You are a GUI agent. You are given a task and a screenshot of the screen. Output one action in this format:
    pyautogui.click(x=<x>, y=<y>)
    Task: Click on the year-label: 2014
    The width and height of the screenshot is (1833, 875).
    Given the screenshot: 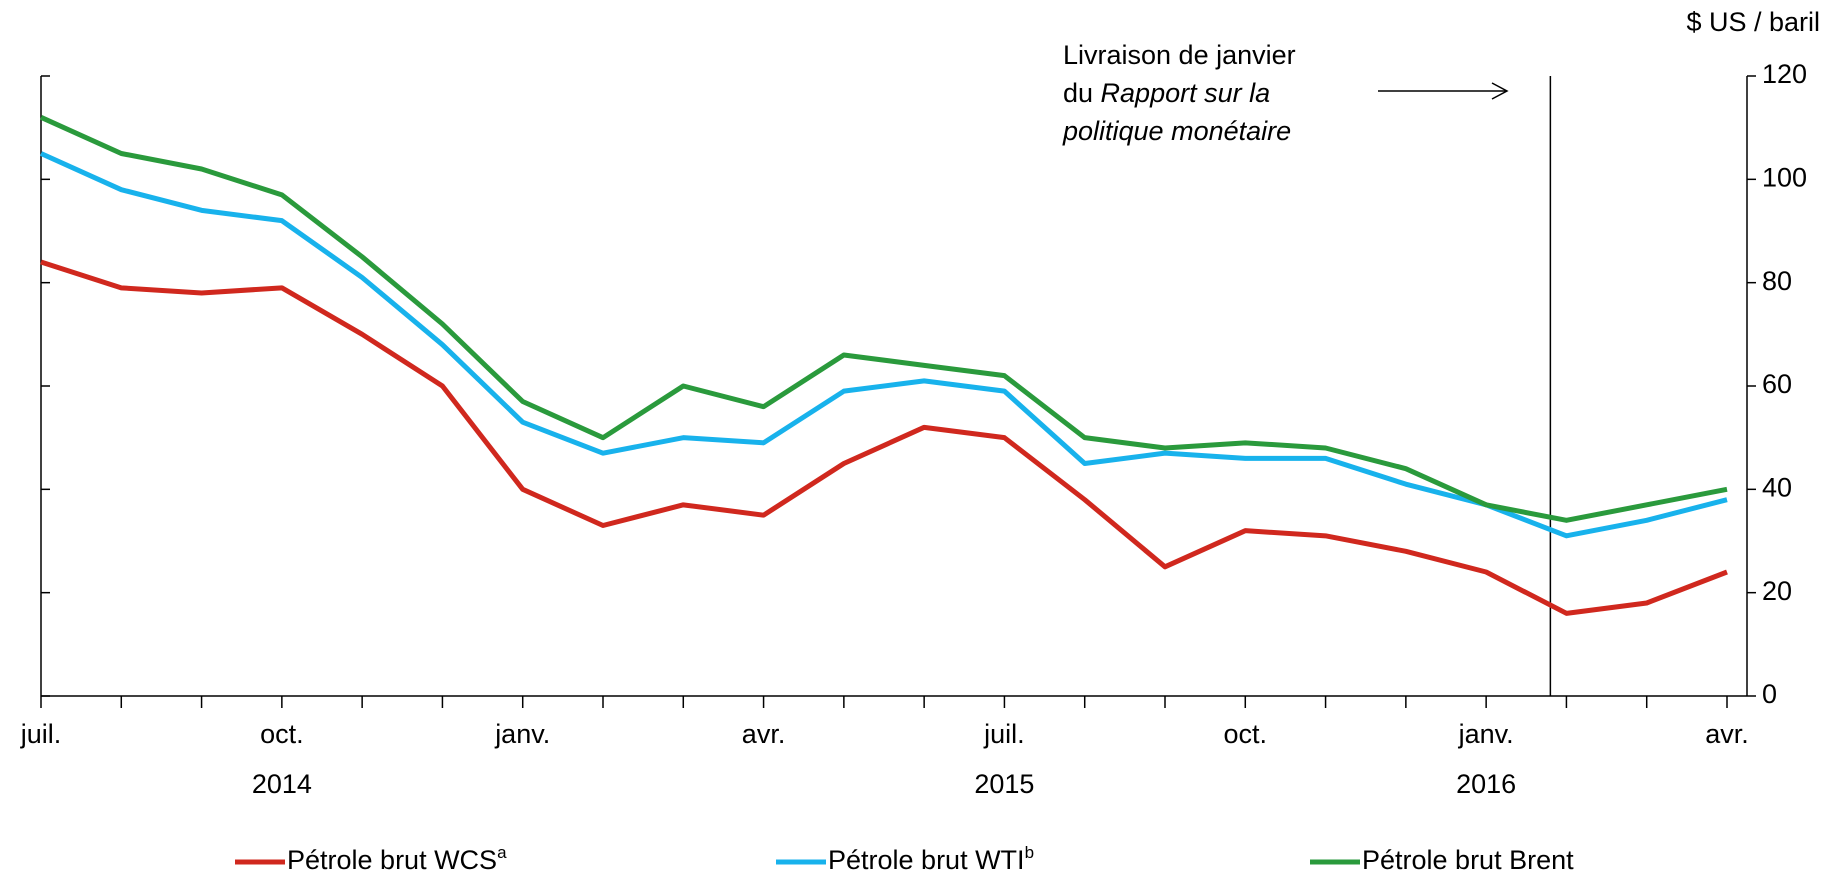 What is the action you would take?
    pyautogui.click(x=282, y=784)
    